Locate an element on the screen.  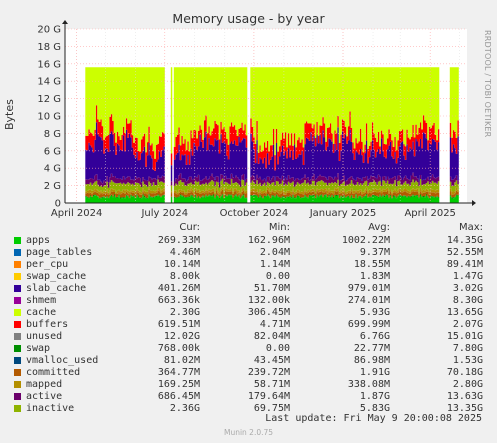
x-tick-label: January 2025 is located at coordinates (343, 213).